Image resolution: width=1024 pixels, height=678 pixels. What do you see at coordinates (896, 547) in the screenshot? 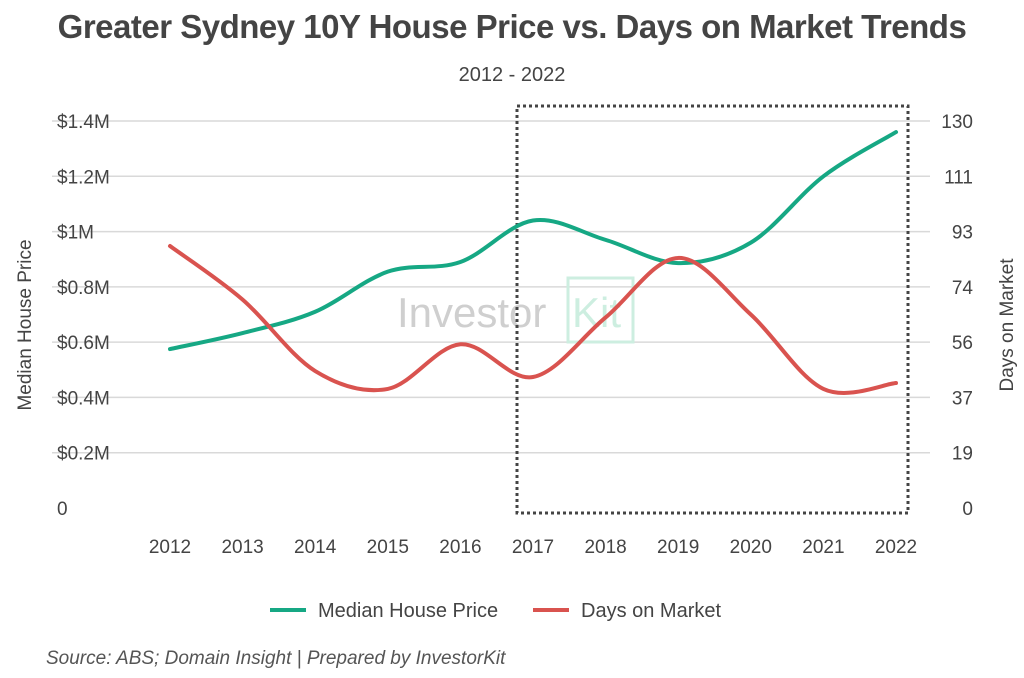
I see `x-tick-label: 2022` at bounding box center [896, 547].